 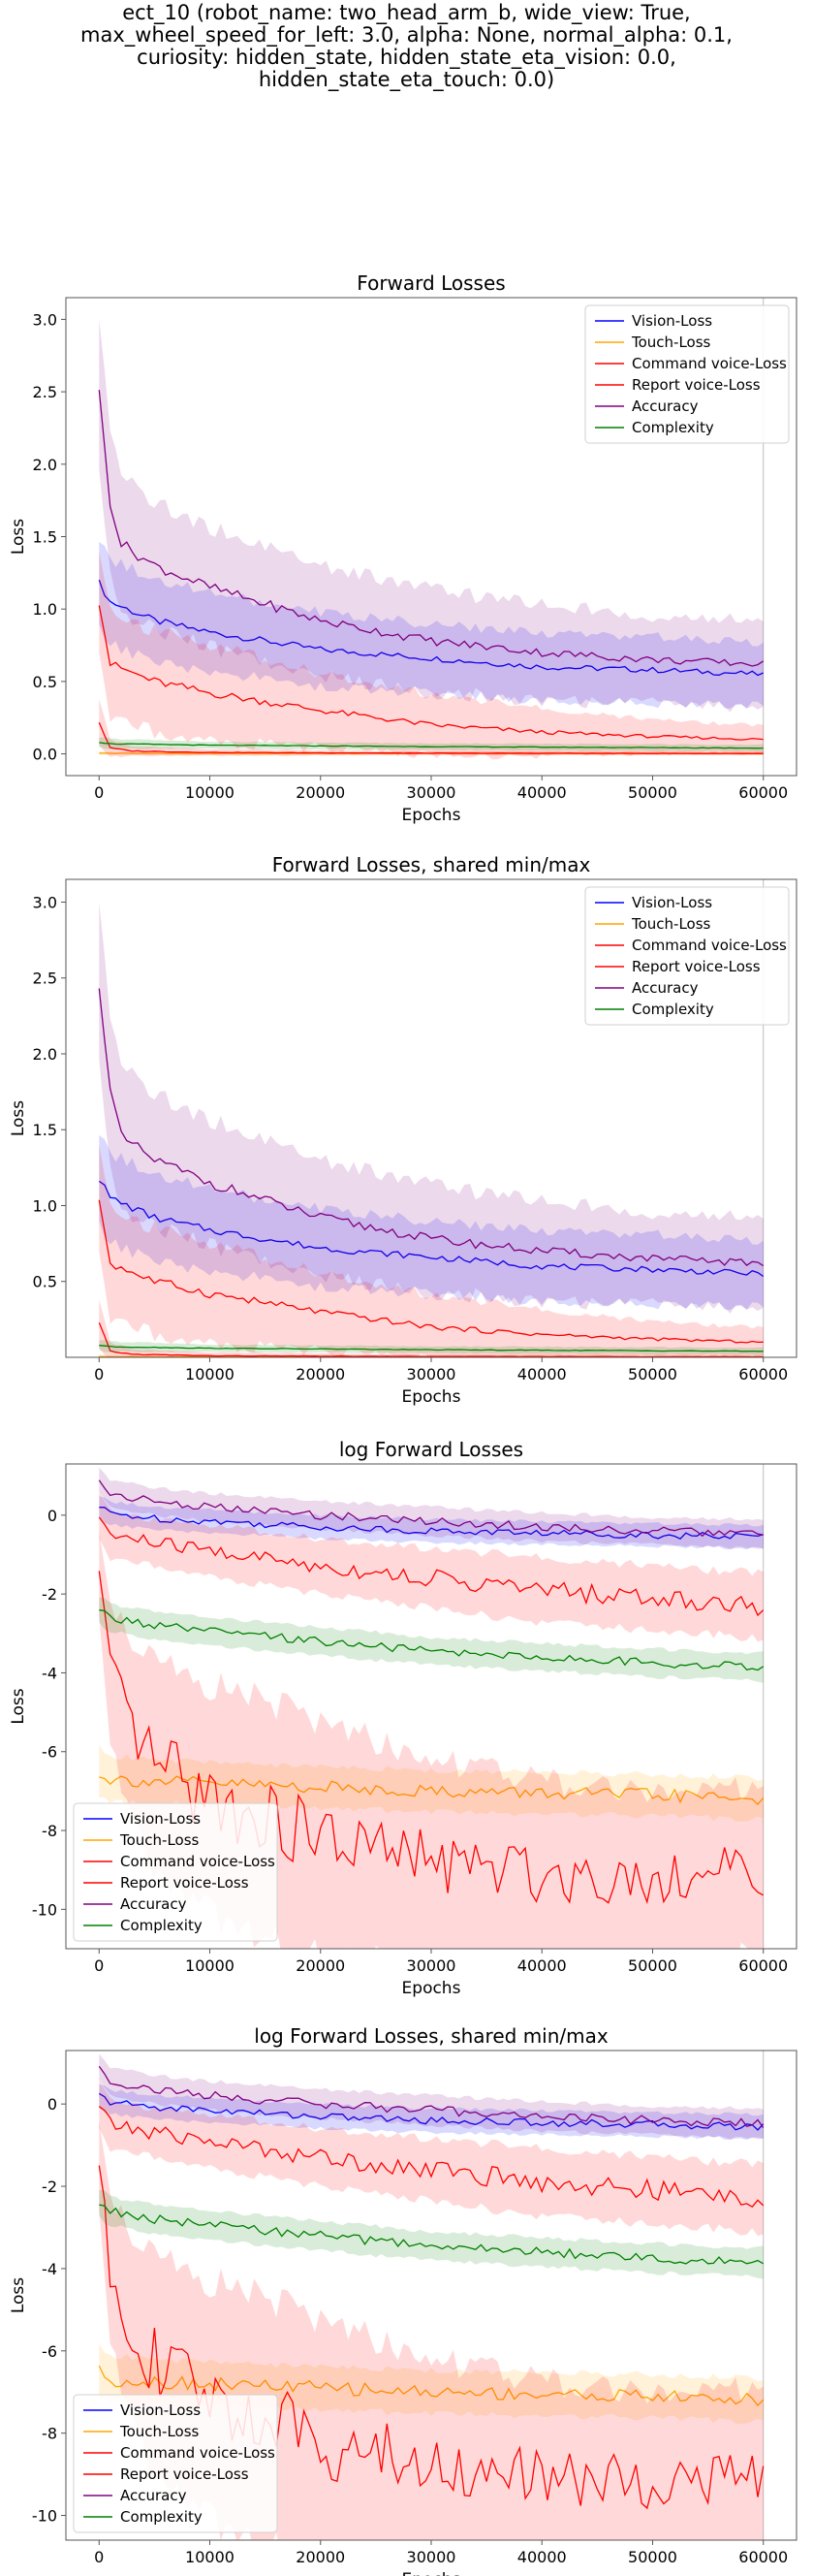 I want to click on chart-1-legend-label: Complexity, so click(x=673, y=1010).